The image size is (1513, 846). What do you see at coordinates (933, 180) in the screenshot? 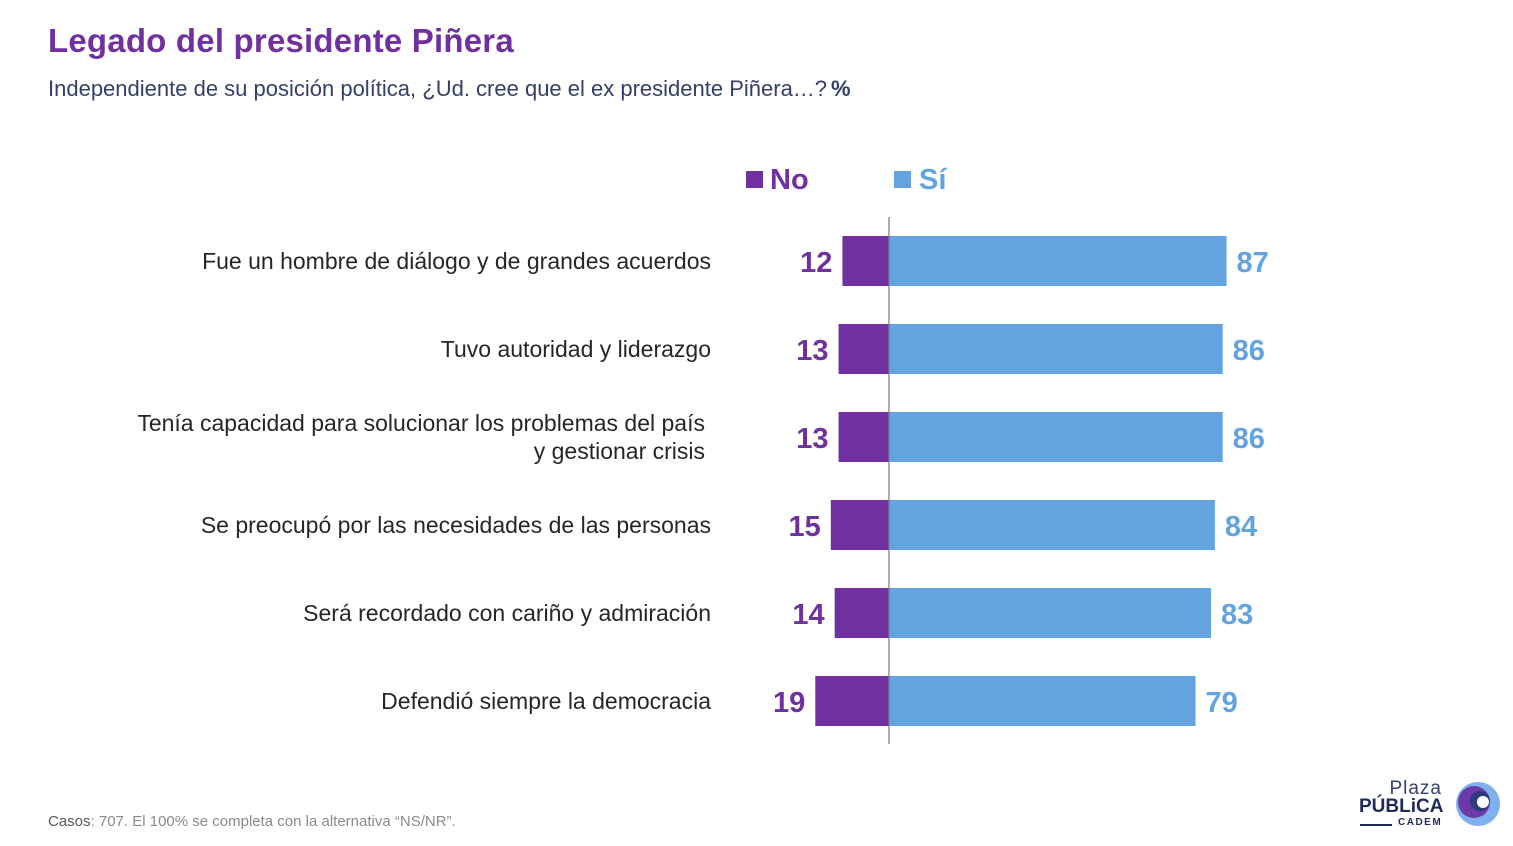
I see `legend-si-label: Sí` at bounding box center [933, 180].